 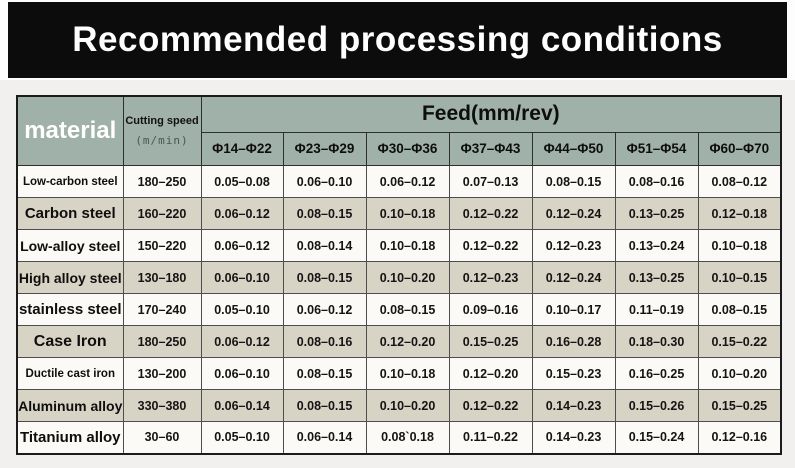 I want to click on cutting-speed-cell: 150–220, so click(x=162, y=245).